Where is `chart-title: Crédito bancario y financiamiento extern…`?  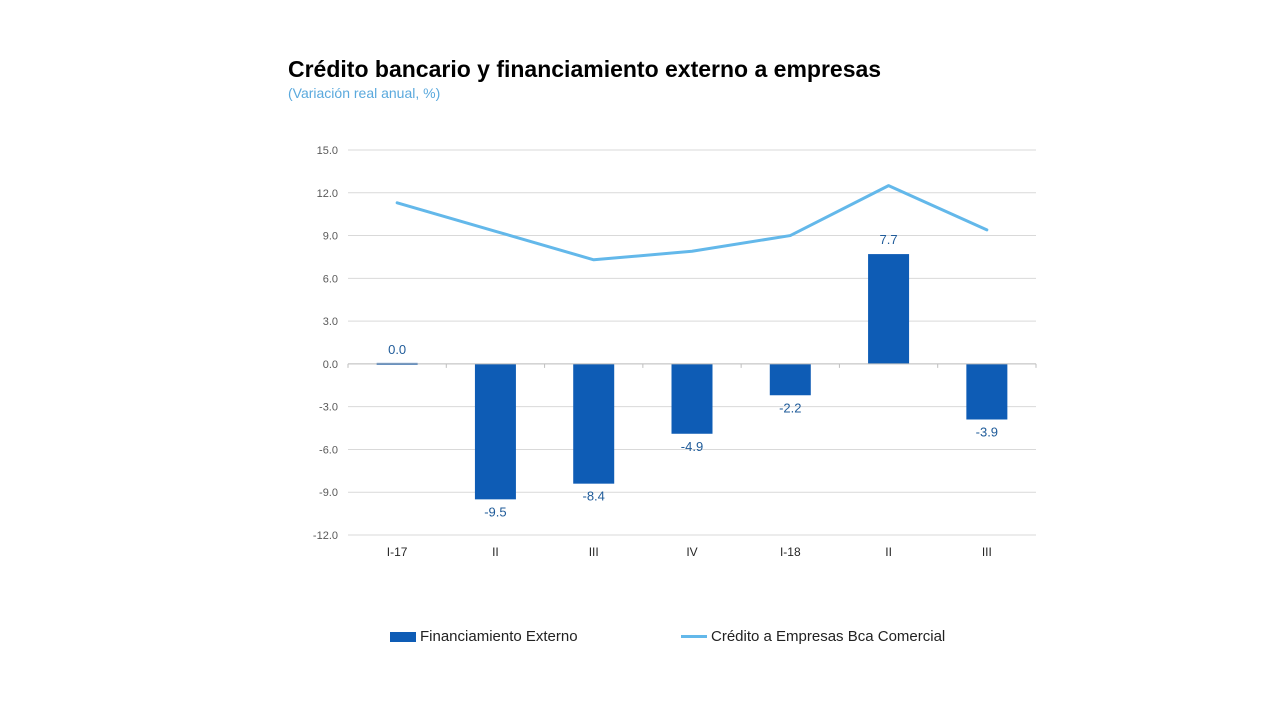 chart-title: Crédito bancario y financiamiento extern… is located at coordinates (585, 69).